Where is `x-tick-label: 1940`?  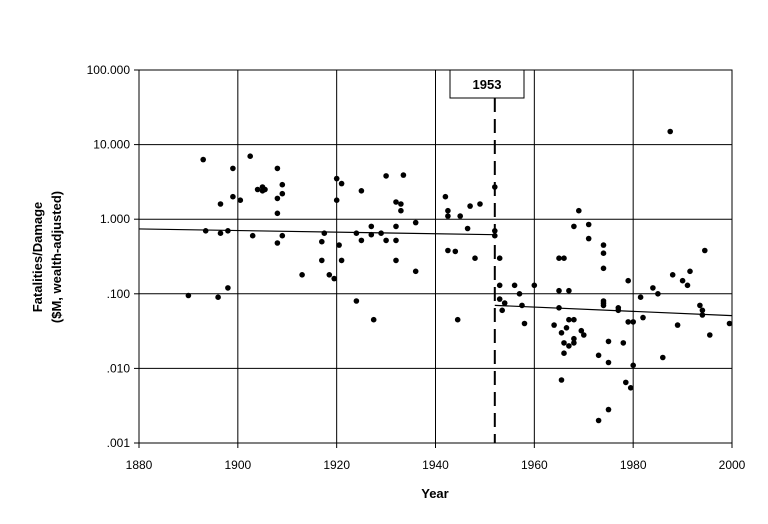
x-tick-label: 1940 is located at coordinates (435, 465).